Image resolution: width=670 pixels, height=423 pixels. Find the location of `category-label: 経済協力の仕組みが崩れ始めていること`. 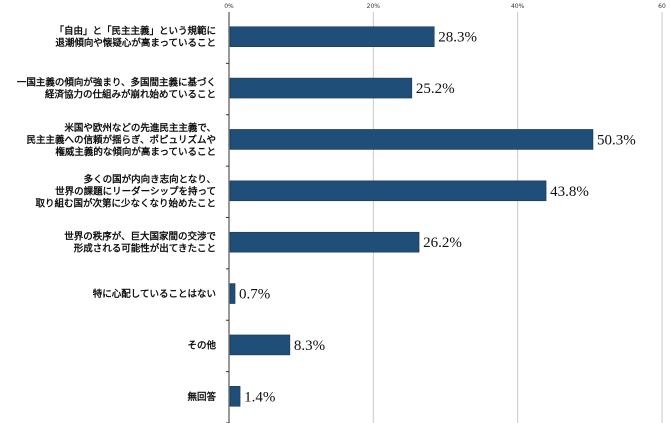

category-label: 経済協力の仕組みが崩れ始めていること is located at coordinates (130, 95).